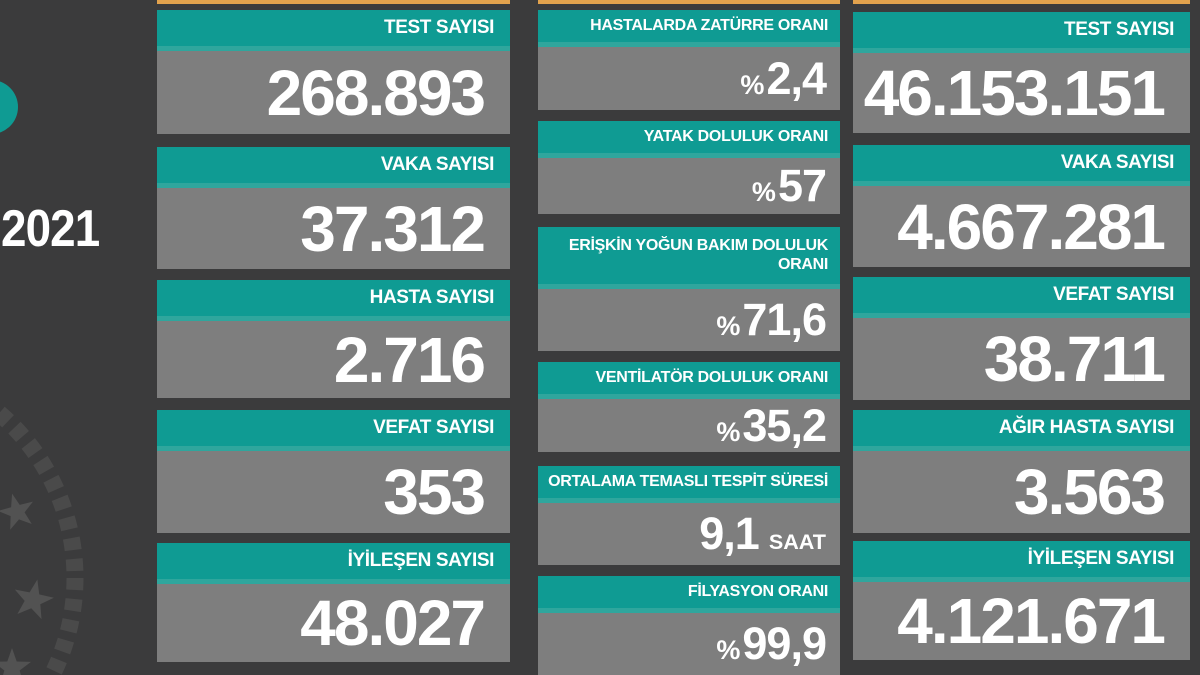  Describe the element at coordinates (9, 107) in the screenshot. I see `logo-circle-icon` at that location.